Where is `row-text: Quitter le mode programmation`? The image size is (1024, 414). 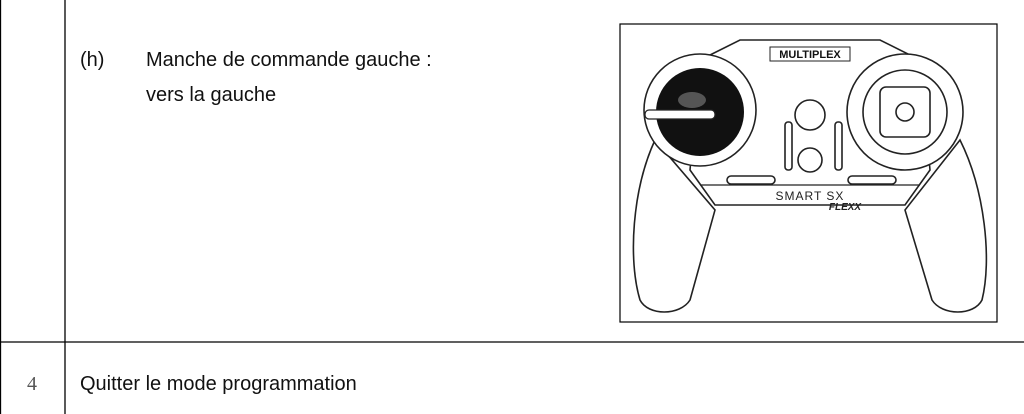 row-text: Quitter le mode programmation is located at coordinates (218, 384).